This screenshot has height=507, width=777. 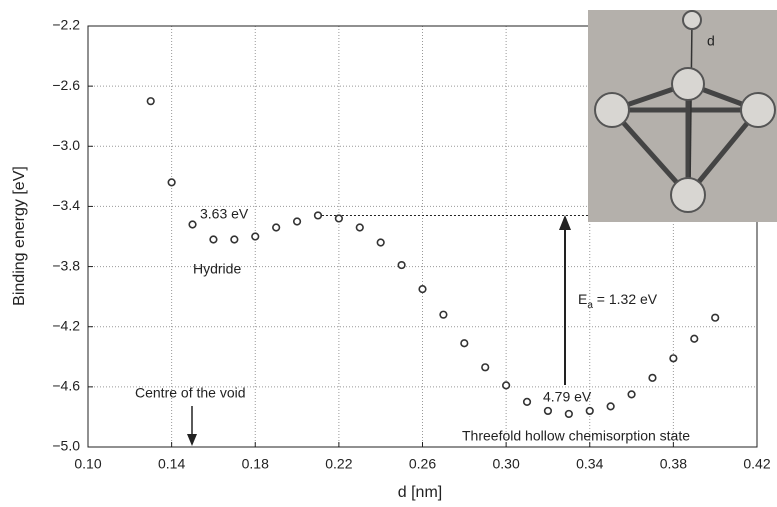 I want to click on inset: d, so click(x=682, y=116).